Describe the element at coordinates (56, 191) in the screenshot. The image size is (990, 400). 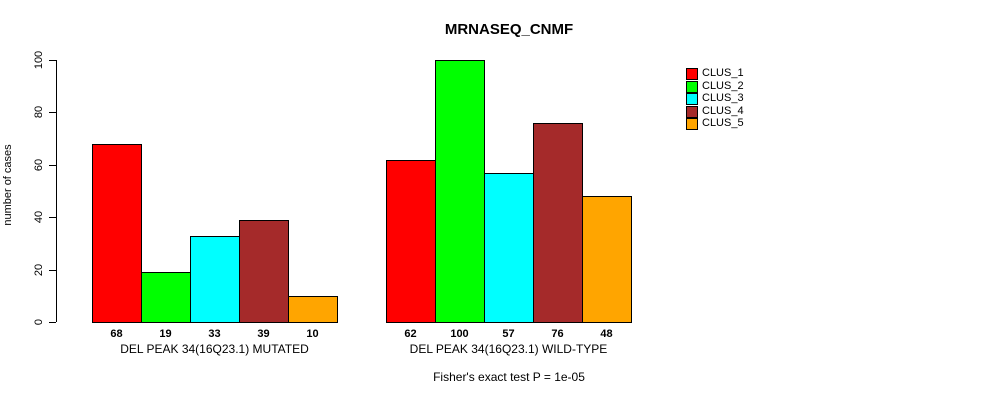
I see `y-axis-line` at that location.